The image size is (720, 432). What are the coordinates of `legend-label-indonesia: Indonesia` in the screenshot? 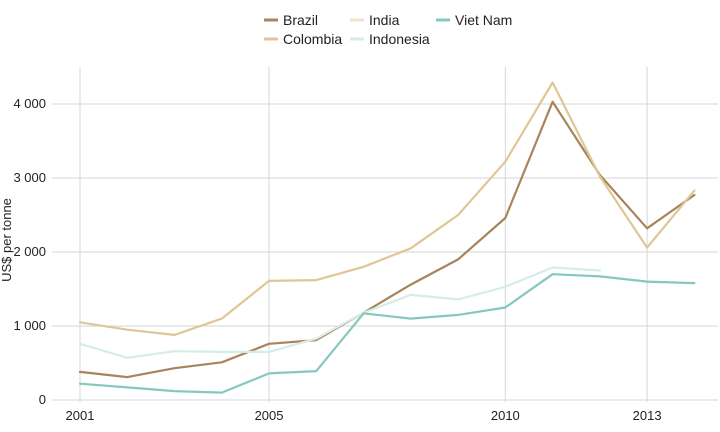 It's located at (399, 39).